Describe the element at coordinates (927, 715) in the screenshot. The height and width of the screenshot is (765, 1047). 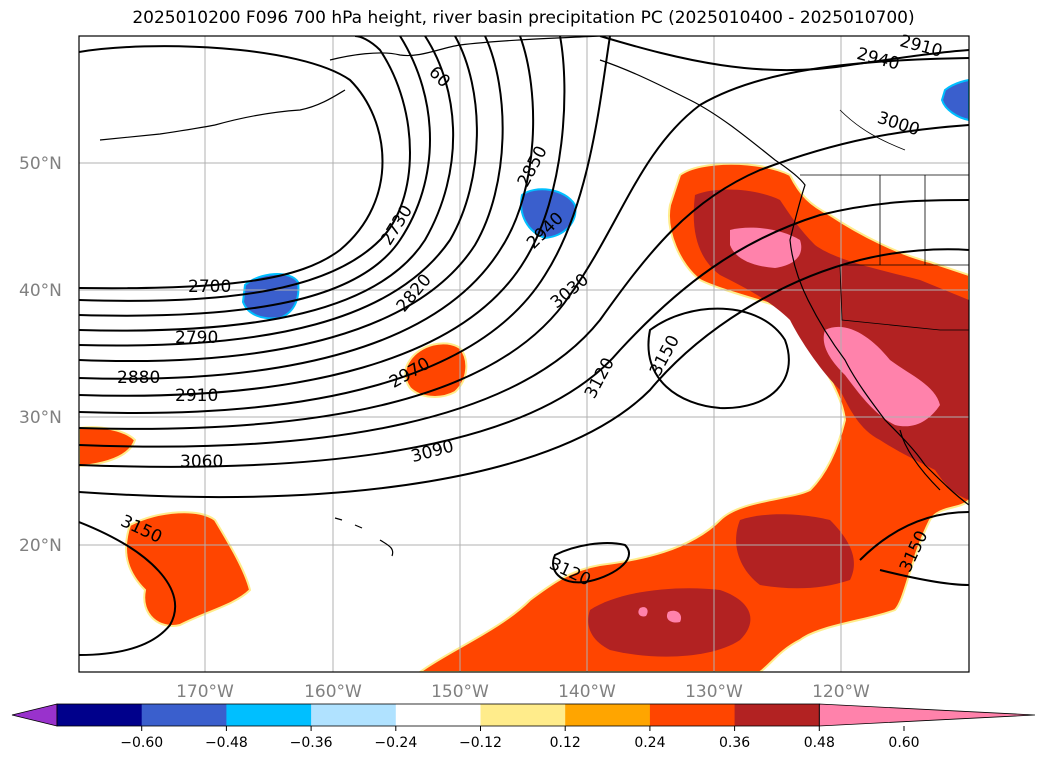
I see `colorbar-extend-high` at that location.